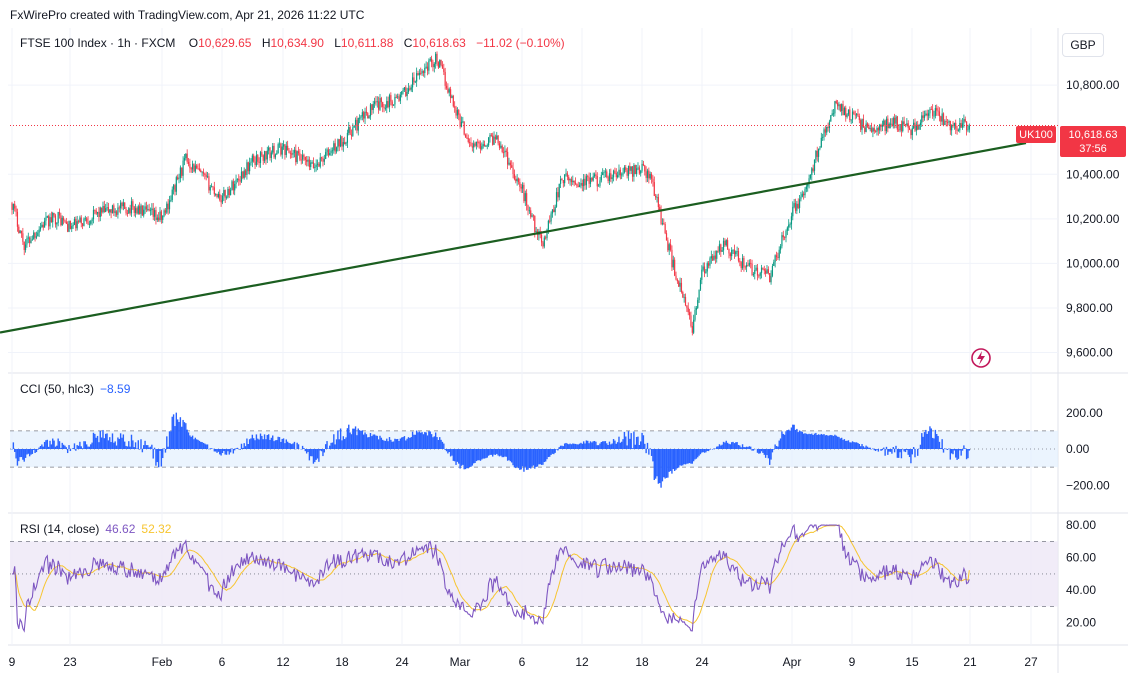 This screenshot has height=681, width=1131. I want to click on cci-label: CCI (50, hlc3), so click(57, 389).